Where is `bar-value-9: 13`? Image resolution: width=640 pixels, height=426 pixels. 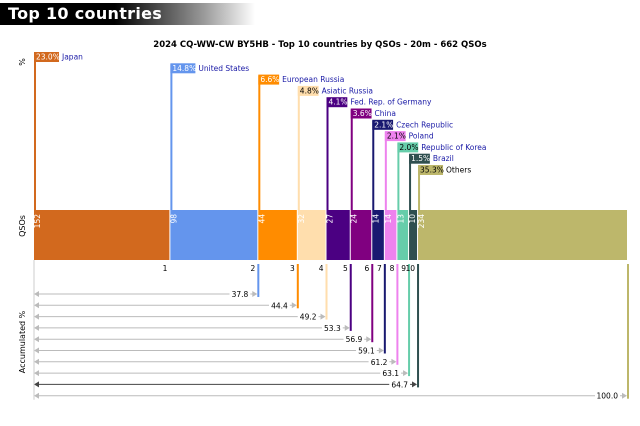 bar-value-9: 13 is located at coordinates (400, 219).